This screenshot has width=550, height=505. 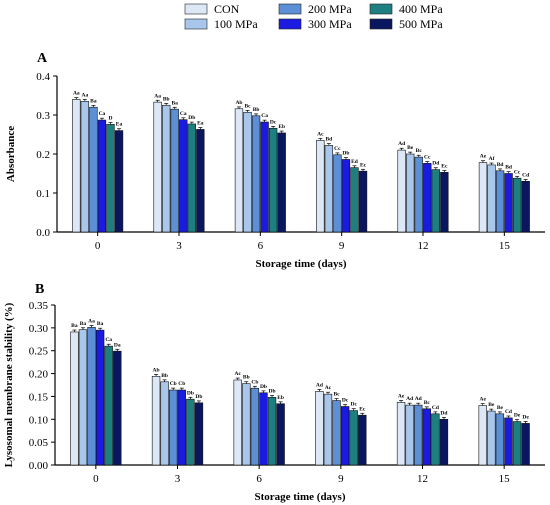 I want to click on y-tick-label: 0.25, so click(x=39, y=352).